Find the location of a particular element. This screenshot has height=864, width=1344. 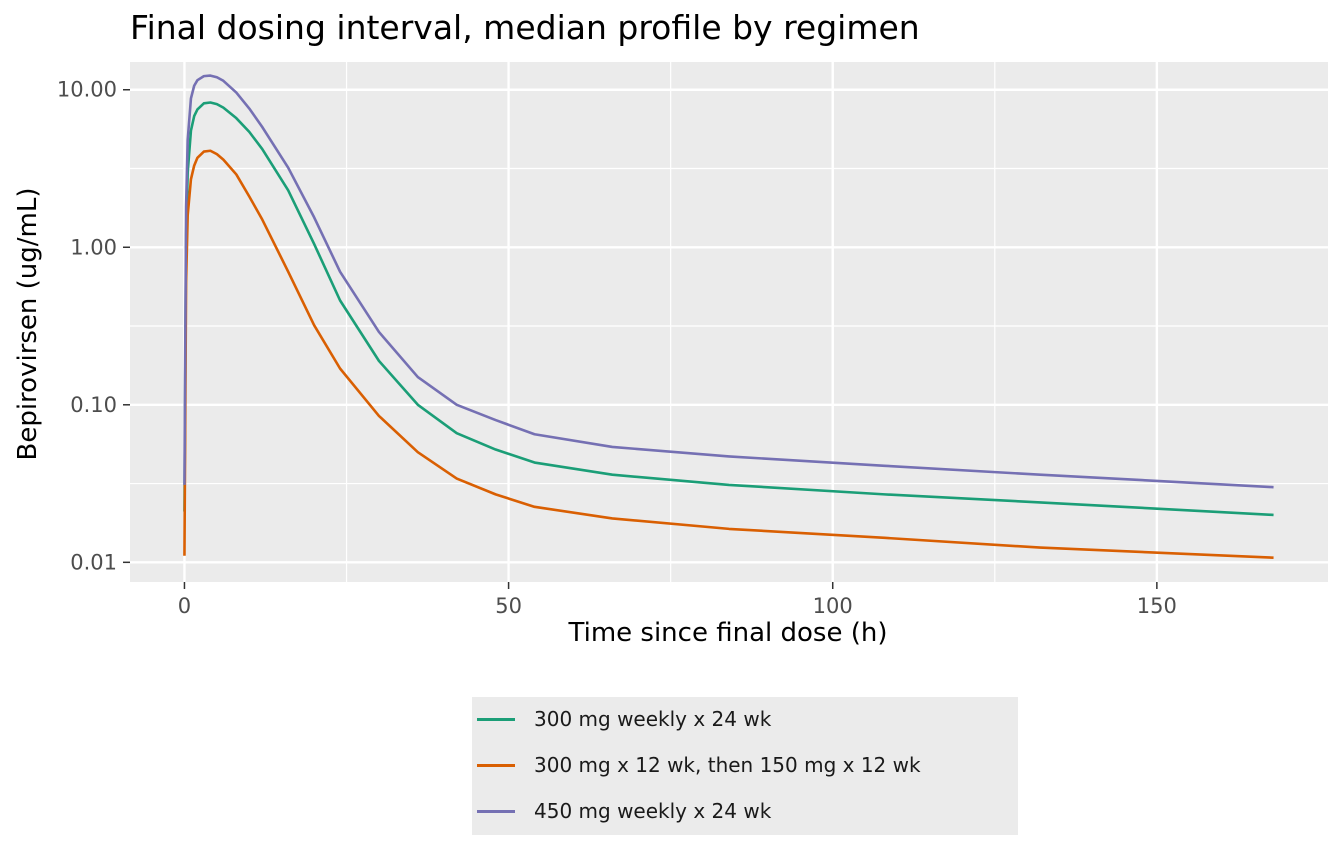

x-tick-label: 150 is located at coordinates (1157, 606).